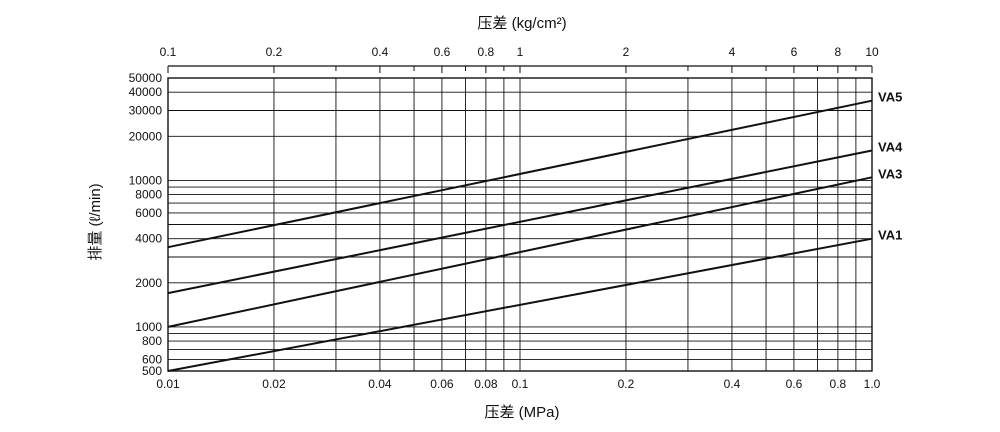  What do you see at coordinates (732, 52) in the screenshot?
I see `x2-tick-label: 4` at bounding box center [732, 52].